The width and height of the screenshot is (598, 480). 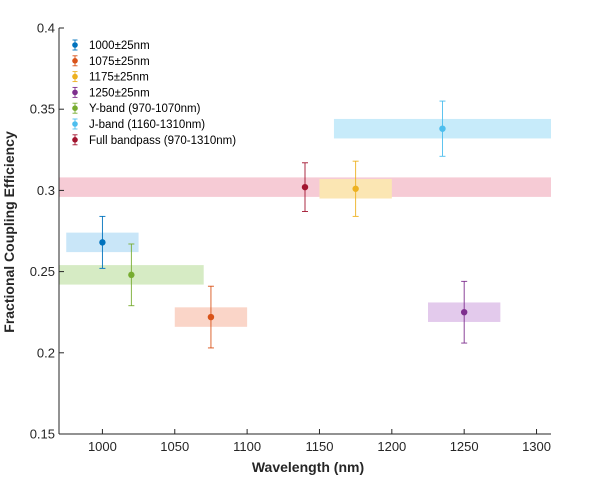 What do you see at coordinates (119, 62) in the screenshot?
I see `legend-label-1: 1075±25nm` at bounding box center [119, 62].